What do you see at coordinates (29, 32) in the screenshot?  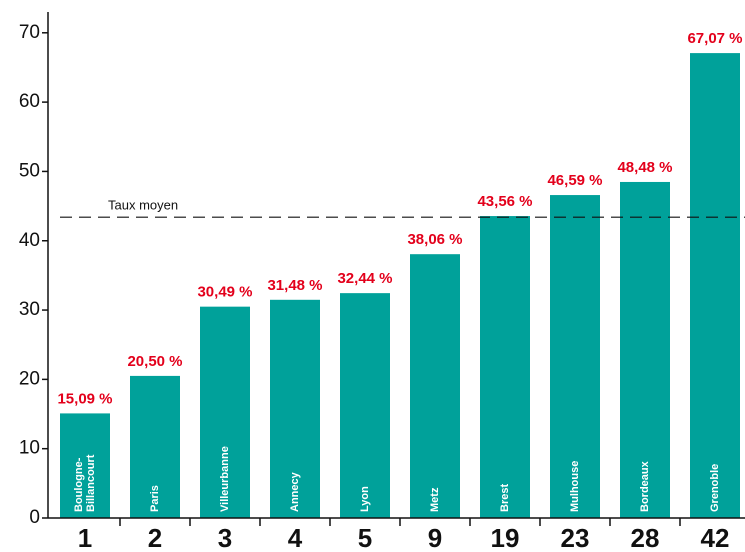 I see `y-tick-label: 70` at bounding box center [29, 32].